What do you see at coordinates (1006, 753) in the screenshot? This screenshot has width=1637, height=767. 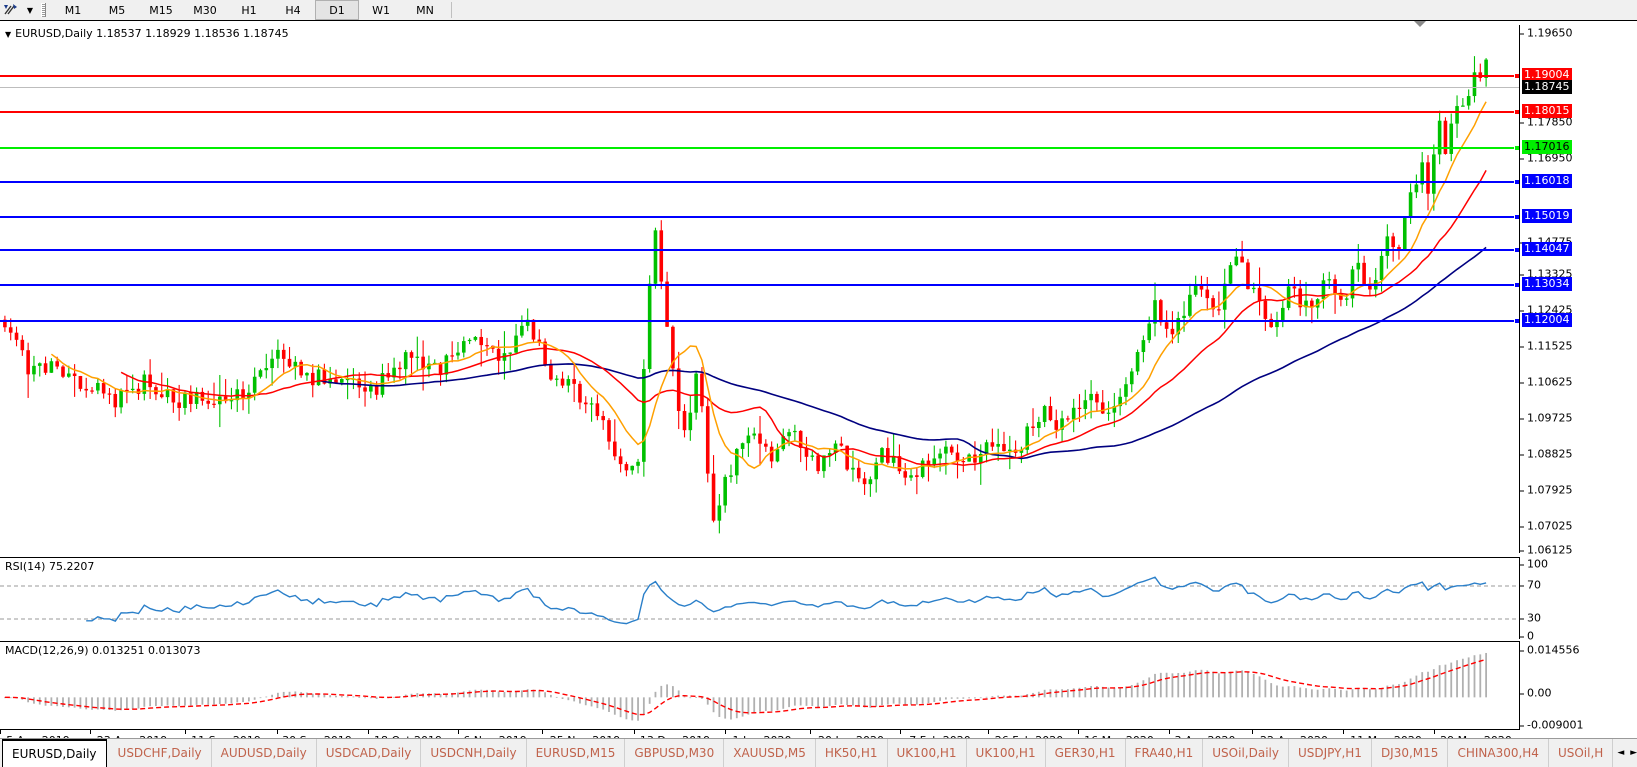 I see `tab-uk100-h1-b: UK100,H1` at bounding box center [1006, 753].